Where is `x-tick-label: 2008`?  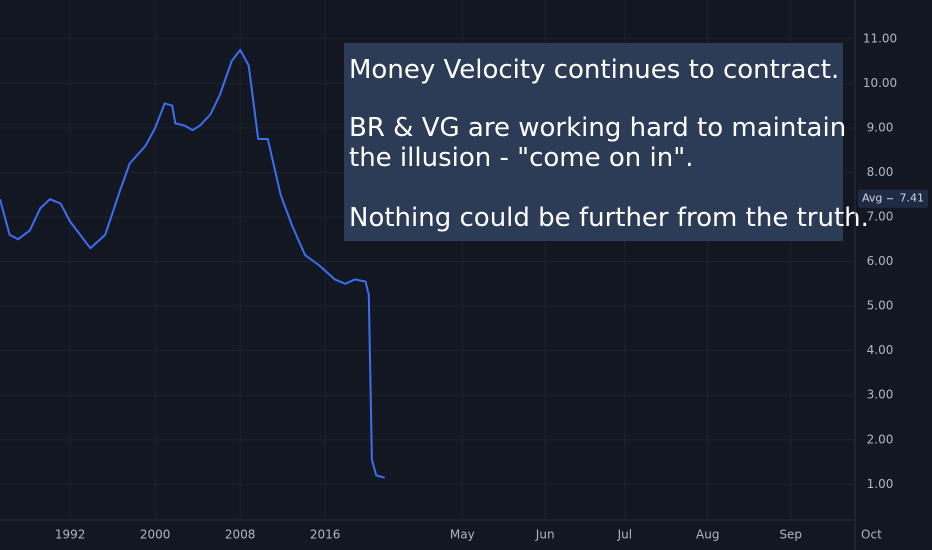 x-tick-label: 2008 is located at coordinates (240, 535).